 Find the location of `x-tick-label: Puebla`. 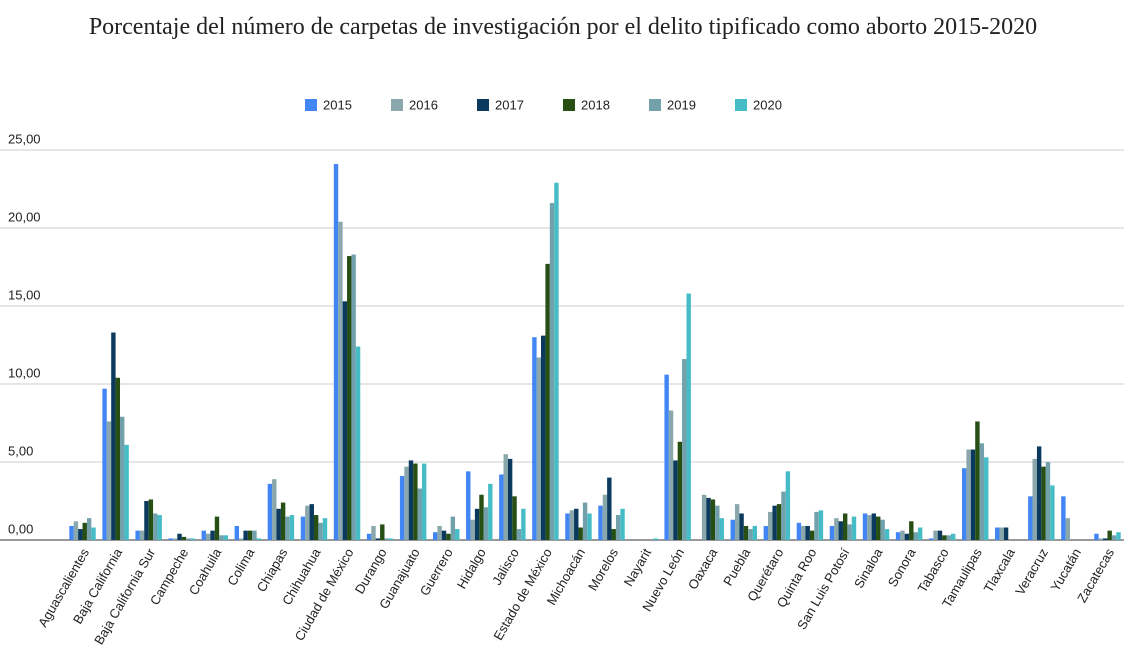

x-tick-label: Puebla is located at coordinates (737, 566).